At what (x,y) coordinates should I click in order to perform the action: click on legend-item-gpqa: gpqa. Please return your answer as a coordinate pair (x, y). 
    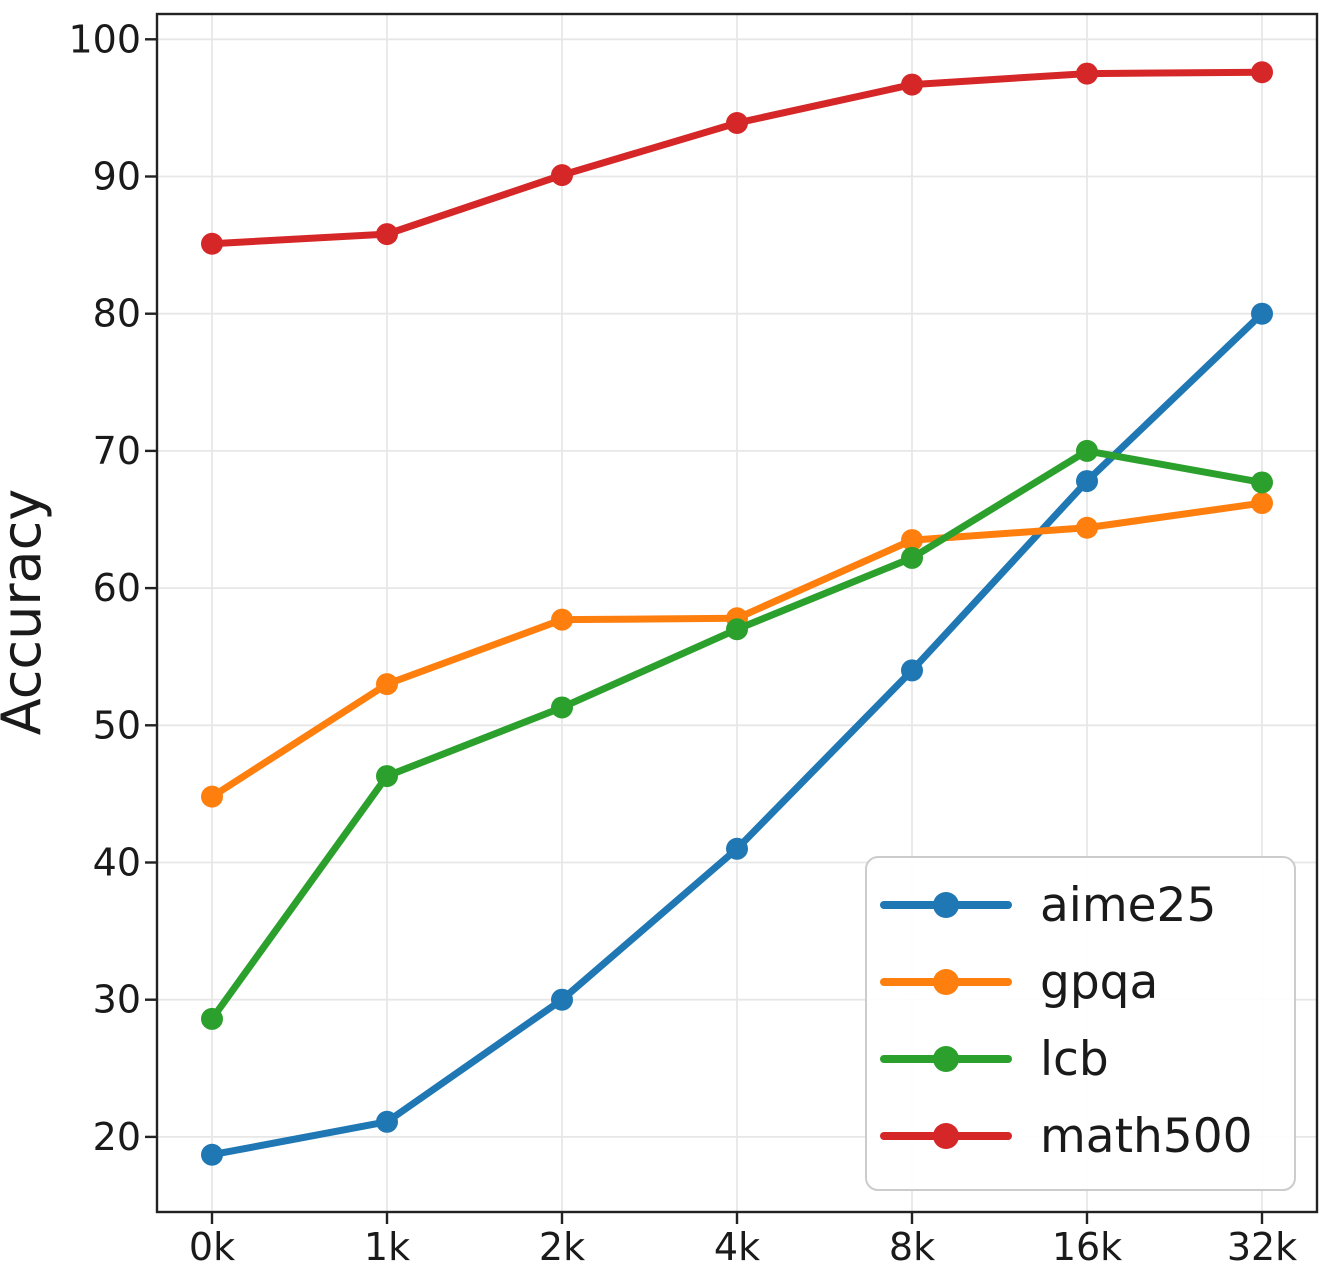
    Looking at the image, I should click on (1019, 982).